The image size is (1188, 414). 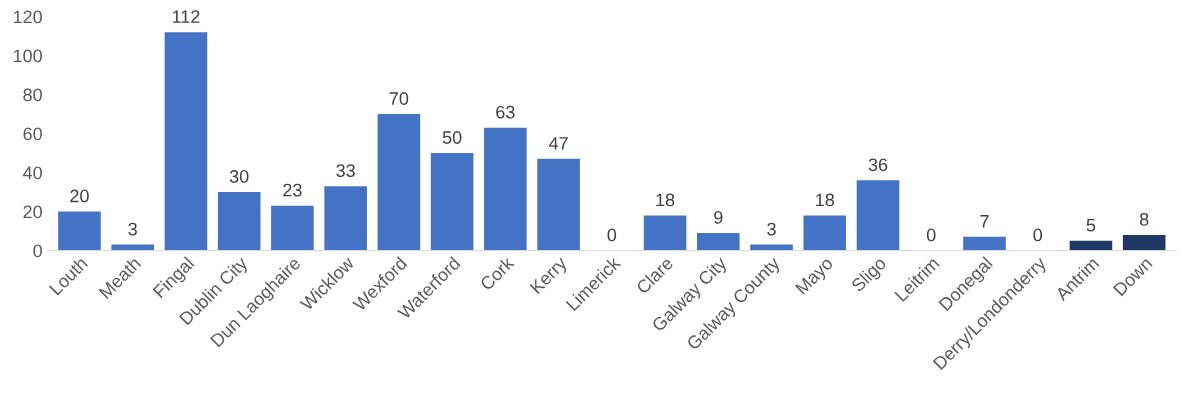 I want to click on data-label: 30, so click(x=239, y=176).